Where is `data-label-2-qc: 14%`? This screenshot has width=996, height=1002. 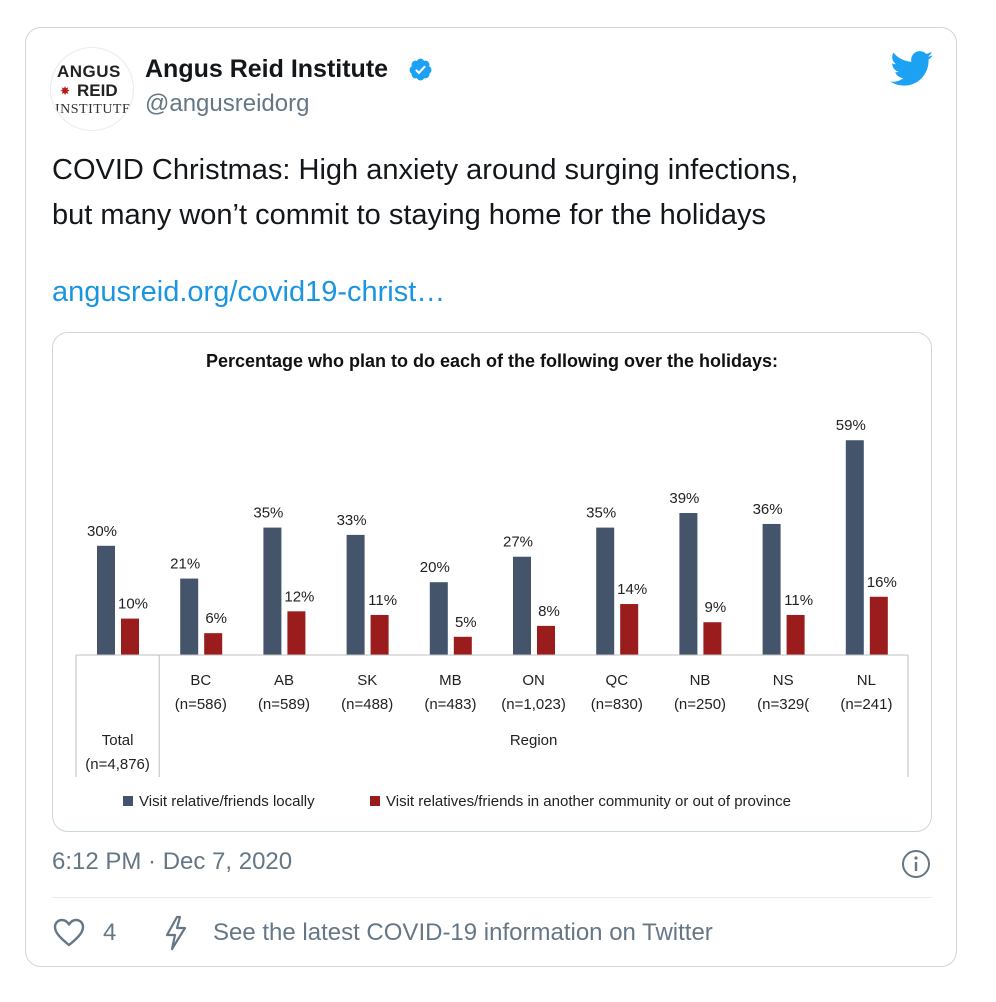
data-label-2-qc: 14% is located at coordinates (632, 589).